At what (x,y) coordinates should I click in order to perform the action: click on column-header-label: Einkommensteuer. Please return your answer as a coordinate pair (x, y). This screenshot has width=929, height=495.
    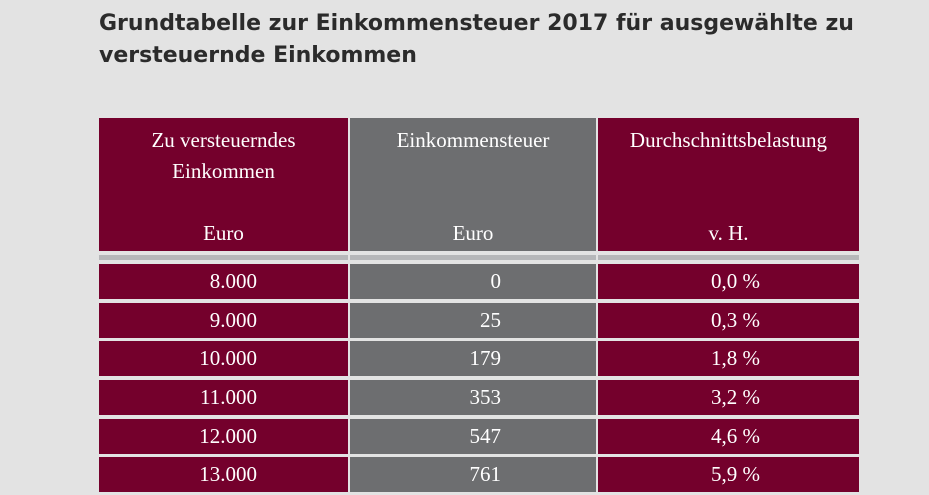
    Looking at the image, I should click on (473, 140).